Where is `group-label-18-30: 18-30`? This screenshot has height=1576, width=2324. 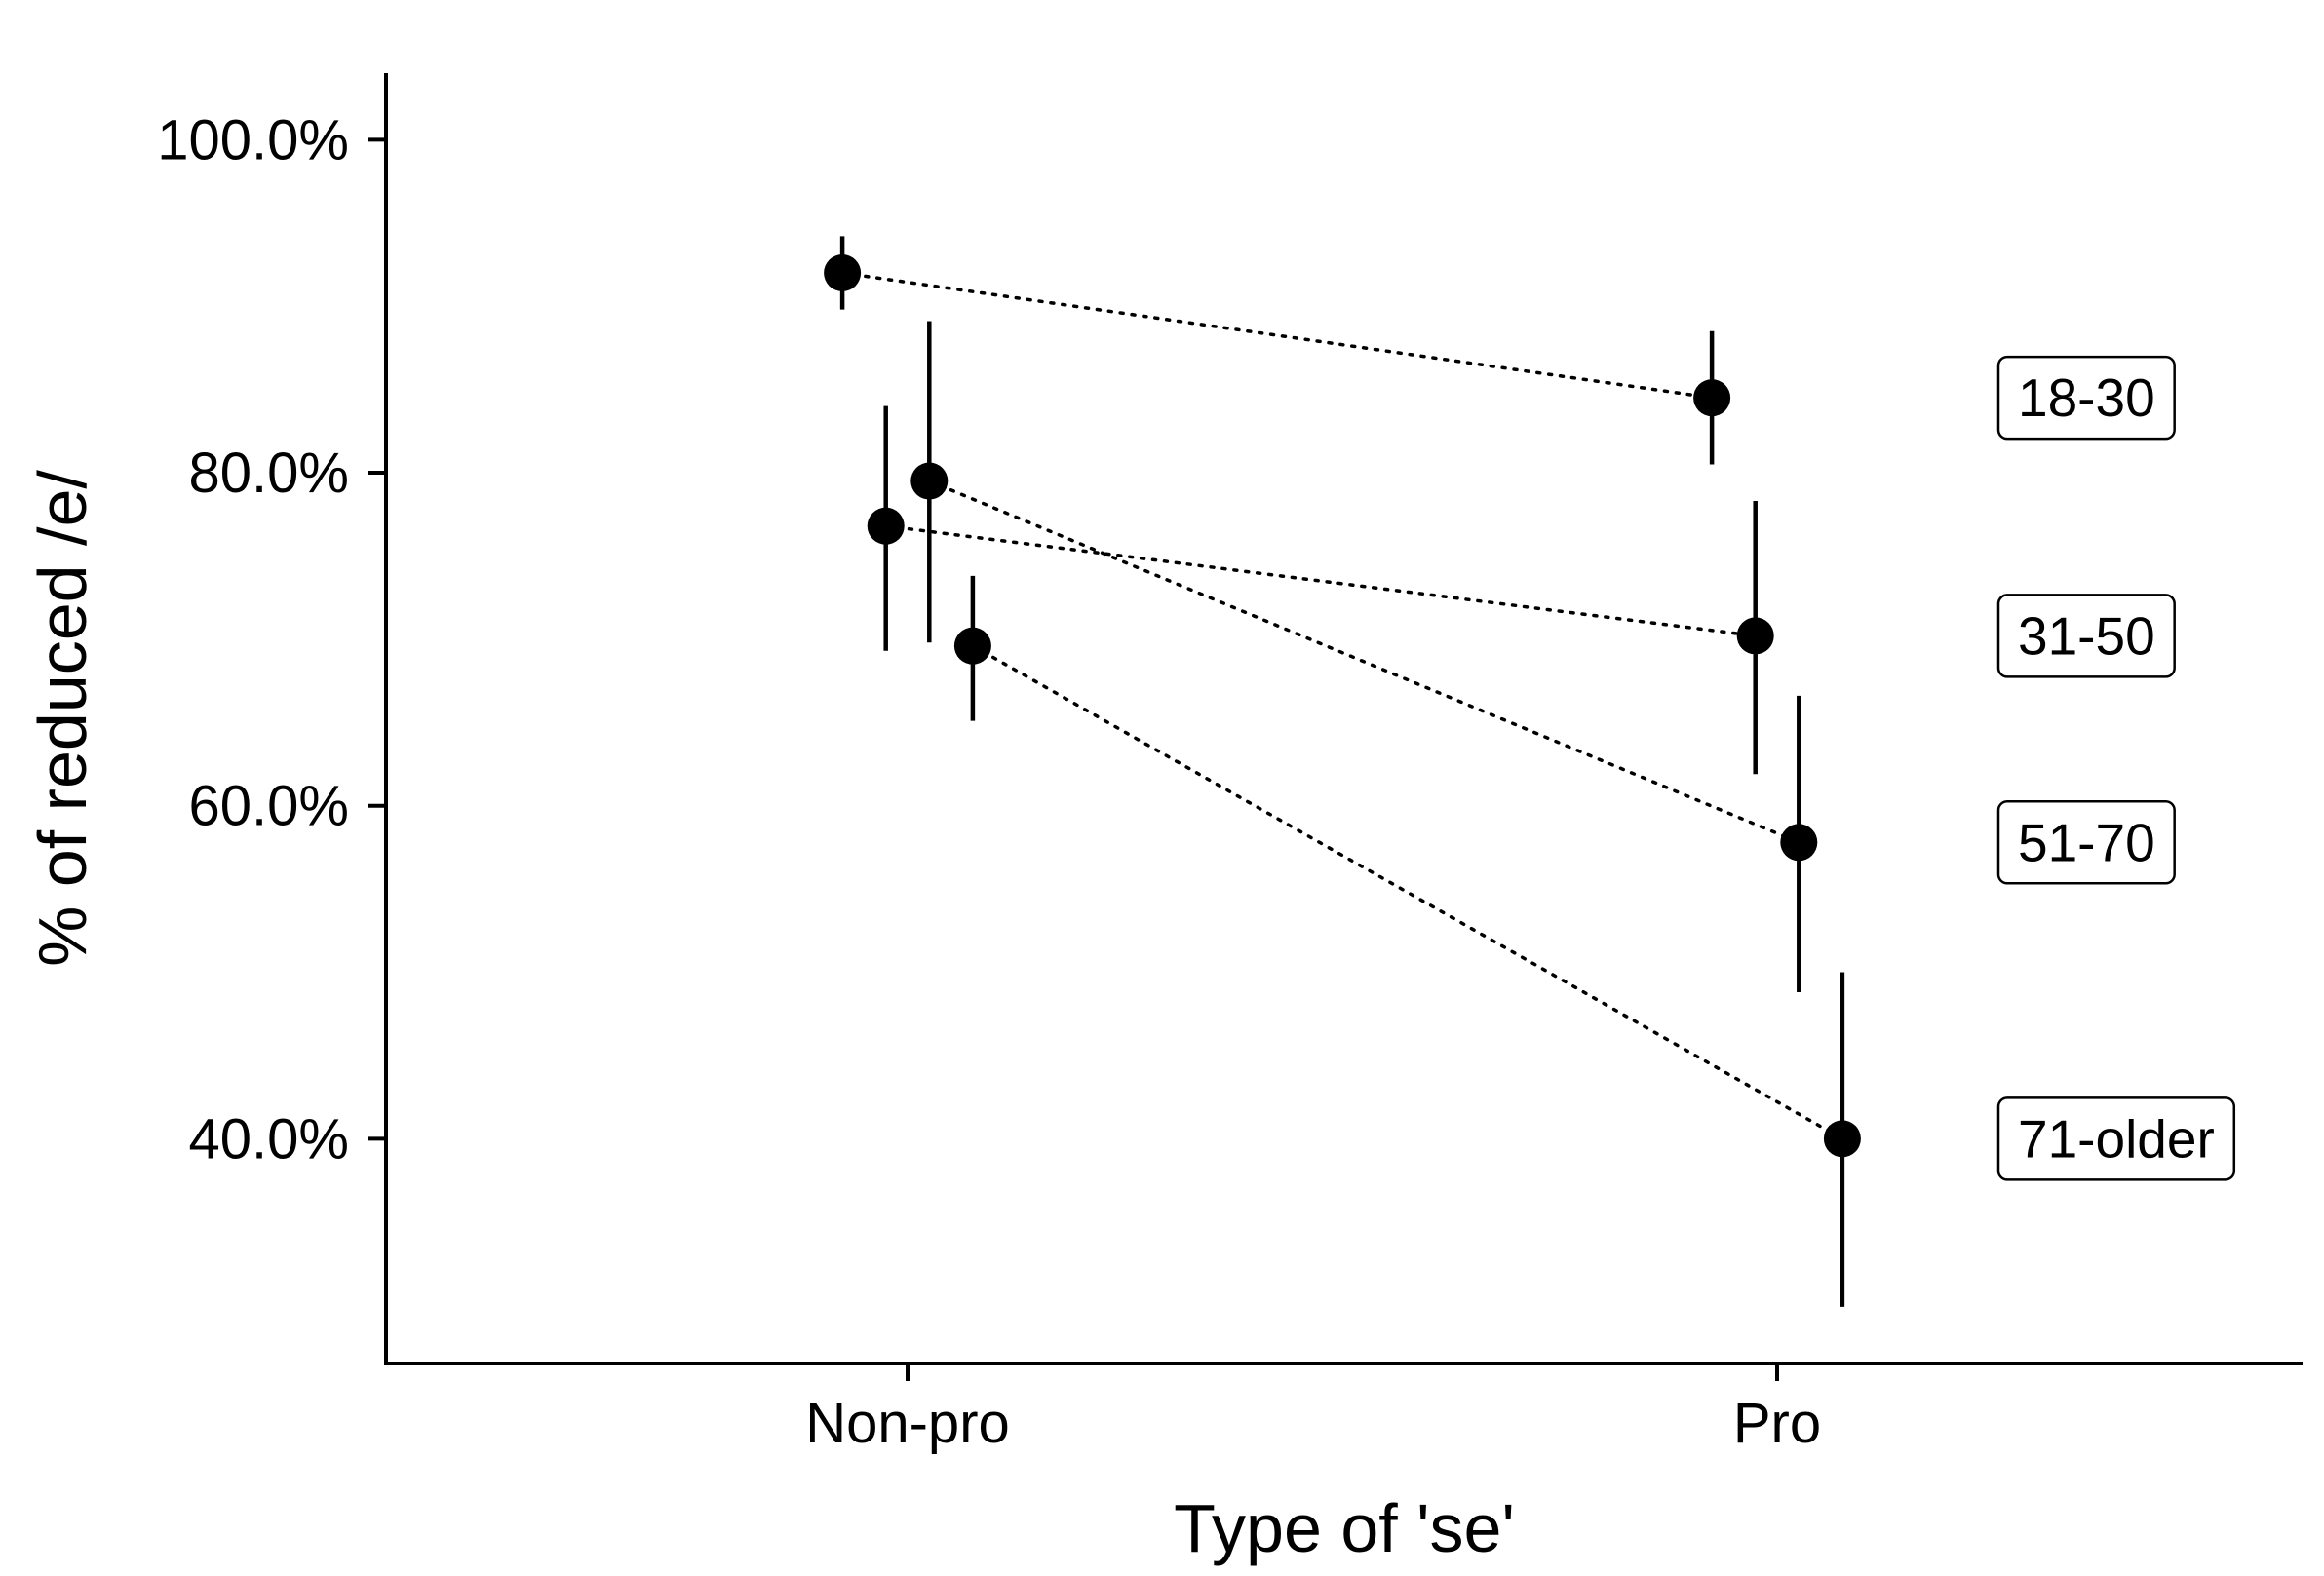
group-label-18-30: 18-30 is located at coordinates (2086, 398).